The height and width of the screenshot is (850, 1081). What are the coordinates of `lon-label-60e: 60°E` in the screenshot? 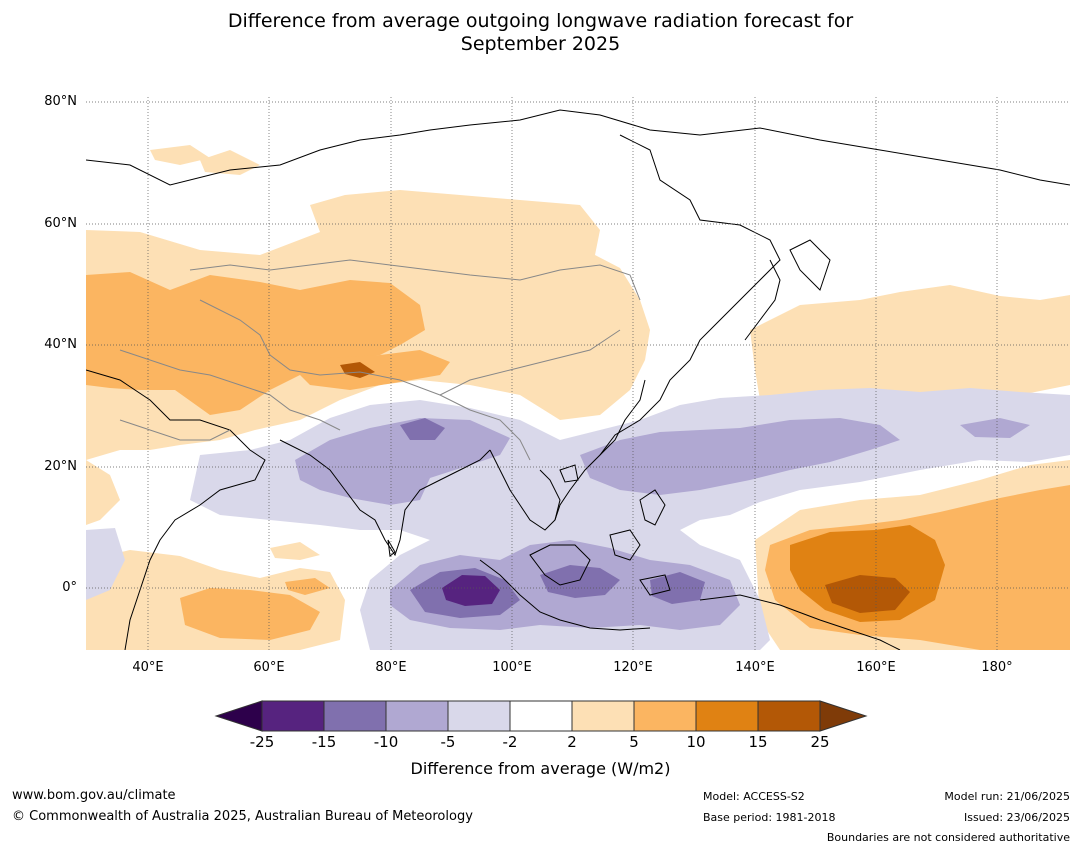 It's located at (269, 667).